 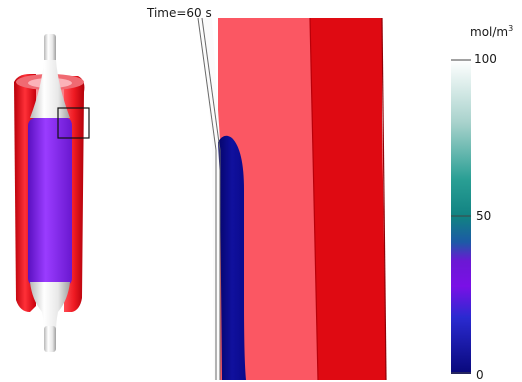 I want to click on colorbar-tick-label-max: 100, so click(x=485, y=59).